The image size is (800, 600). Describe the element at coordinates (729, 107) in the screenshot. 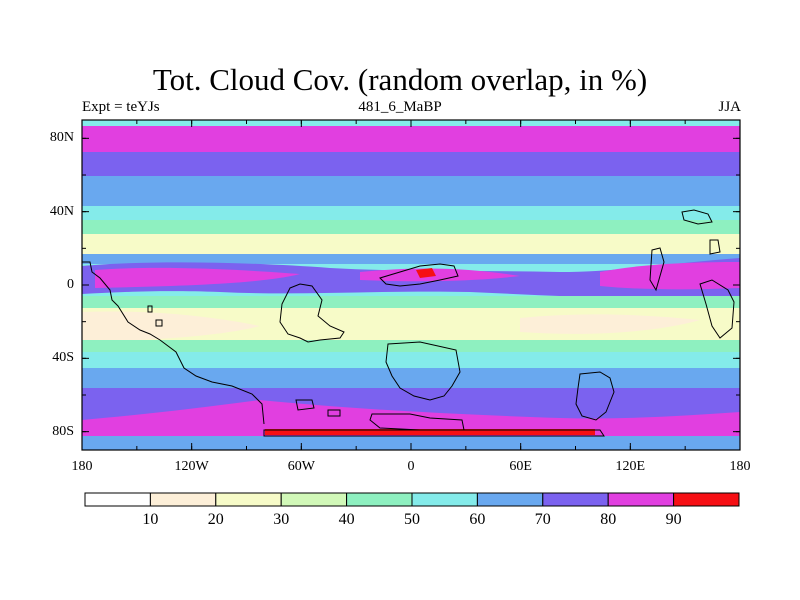

I see `season-label: JJA` at that location.